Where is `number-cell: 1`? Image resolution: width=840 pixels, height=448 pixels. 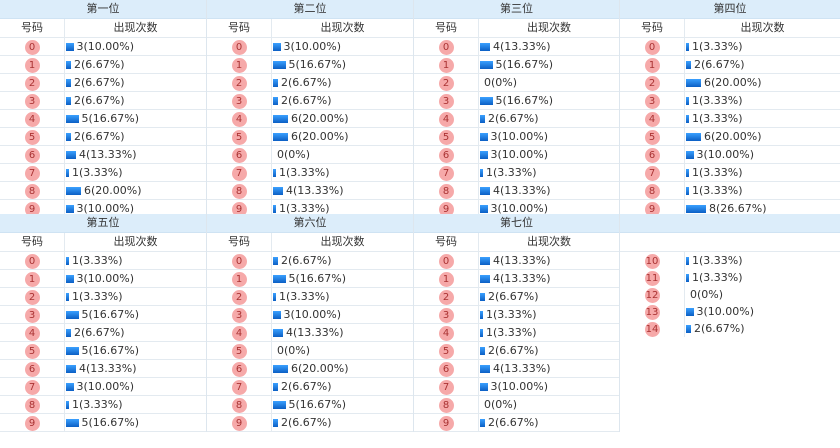
number-cell: 1 is located at coordinates (446, 278).